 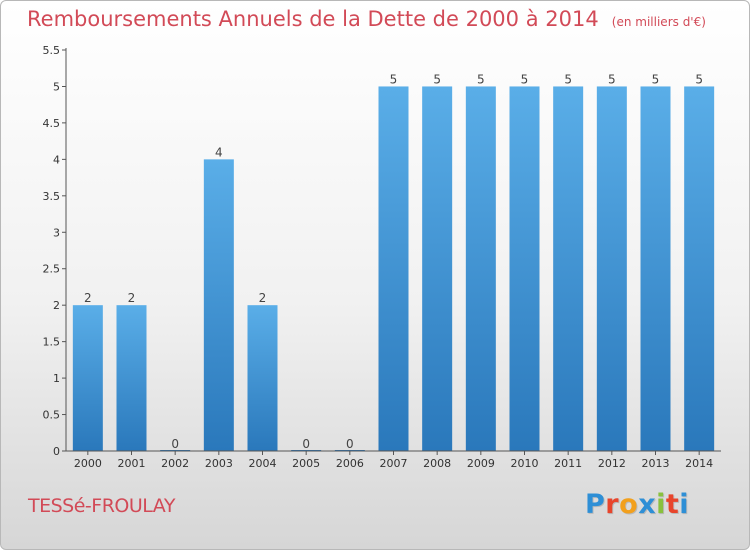 What do you see at coordinates (656, 463) in the screenshot?
I see `x-tick-label: 2013` at bounding box center [656, 463].